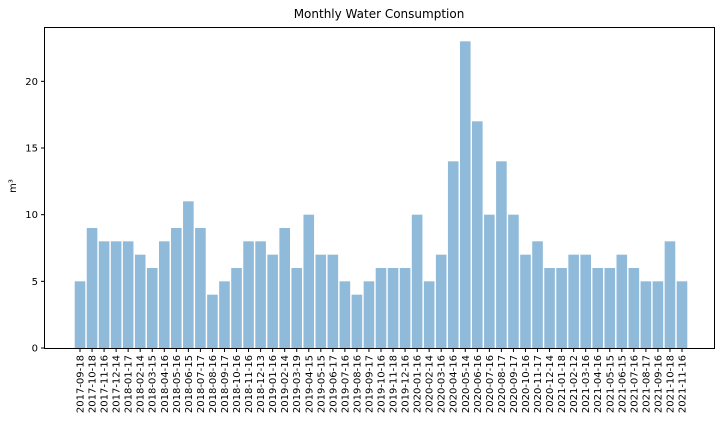 The width and height of the screenshot is (721, 421). What do you see at coordinates (35, 349) in the screenshot?
I see `y-tick-label: 0` at bounding box center [35, 349].